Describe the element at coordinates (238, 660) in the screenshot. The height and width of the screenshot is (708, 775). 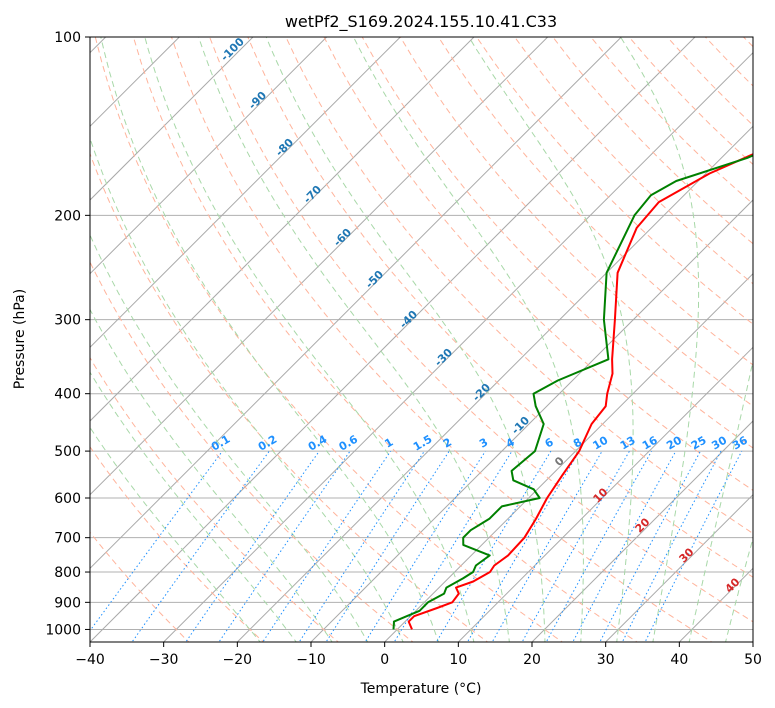
I see `x-tick-label: −20` at that location.